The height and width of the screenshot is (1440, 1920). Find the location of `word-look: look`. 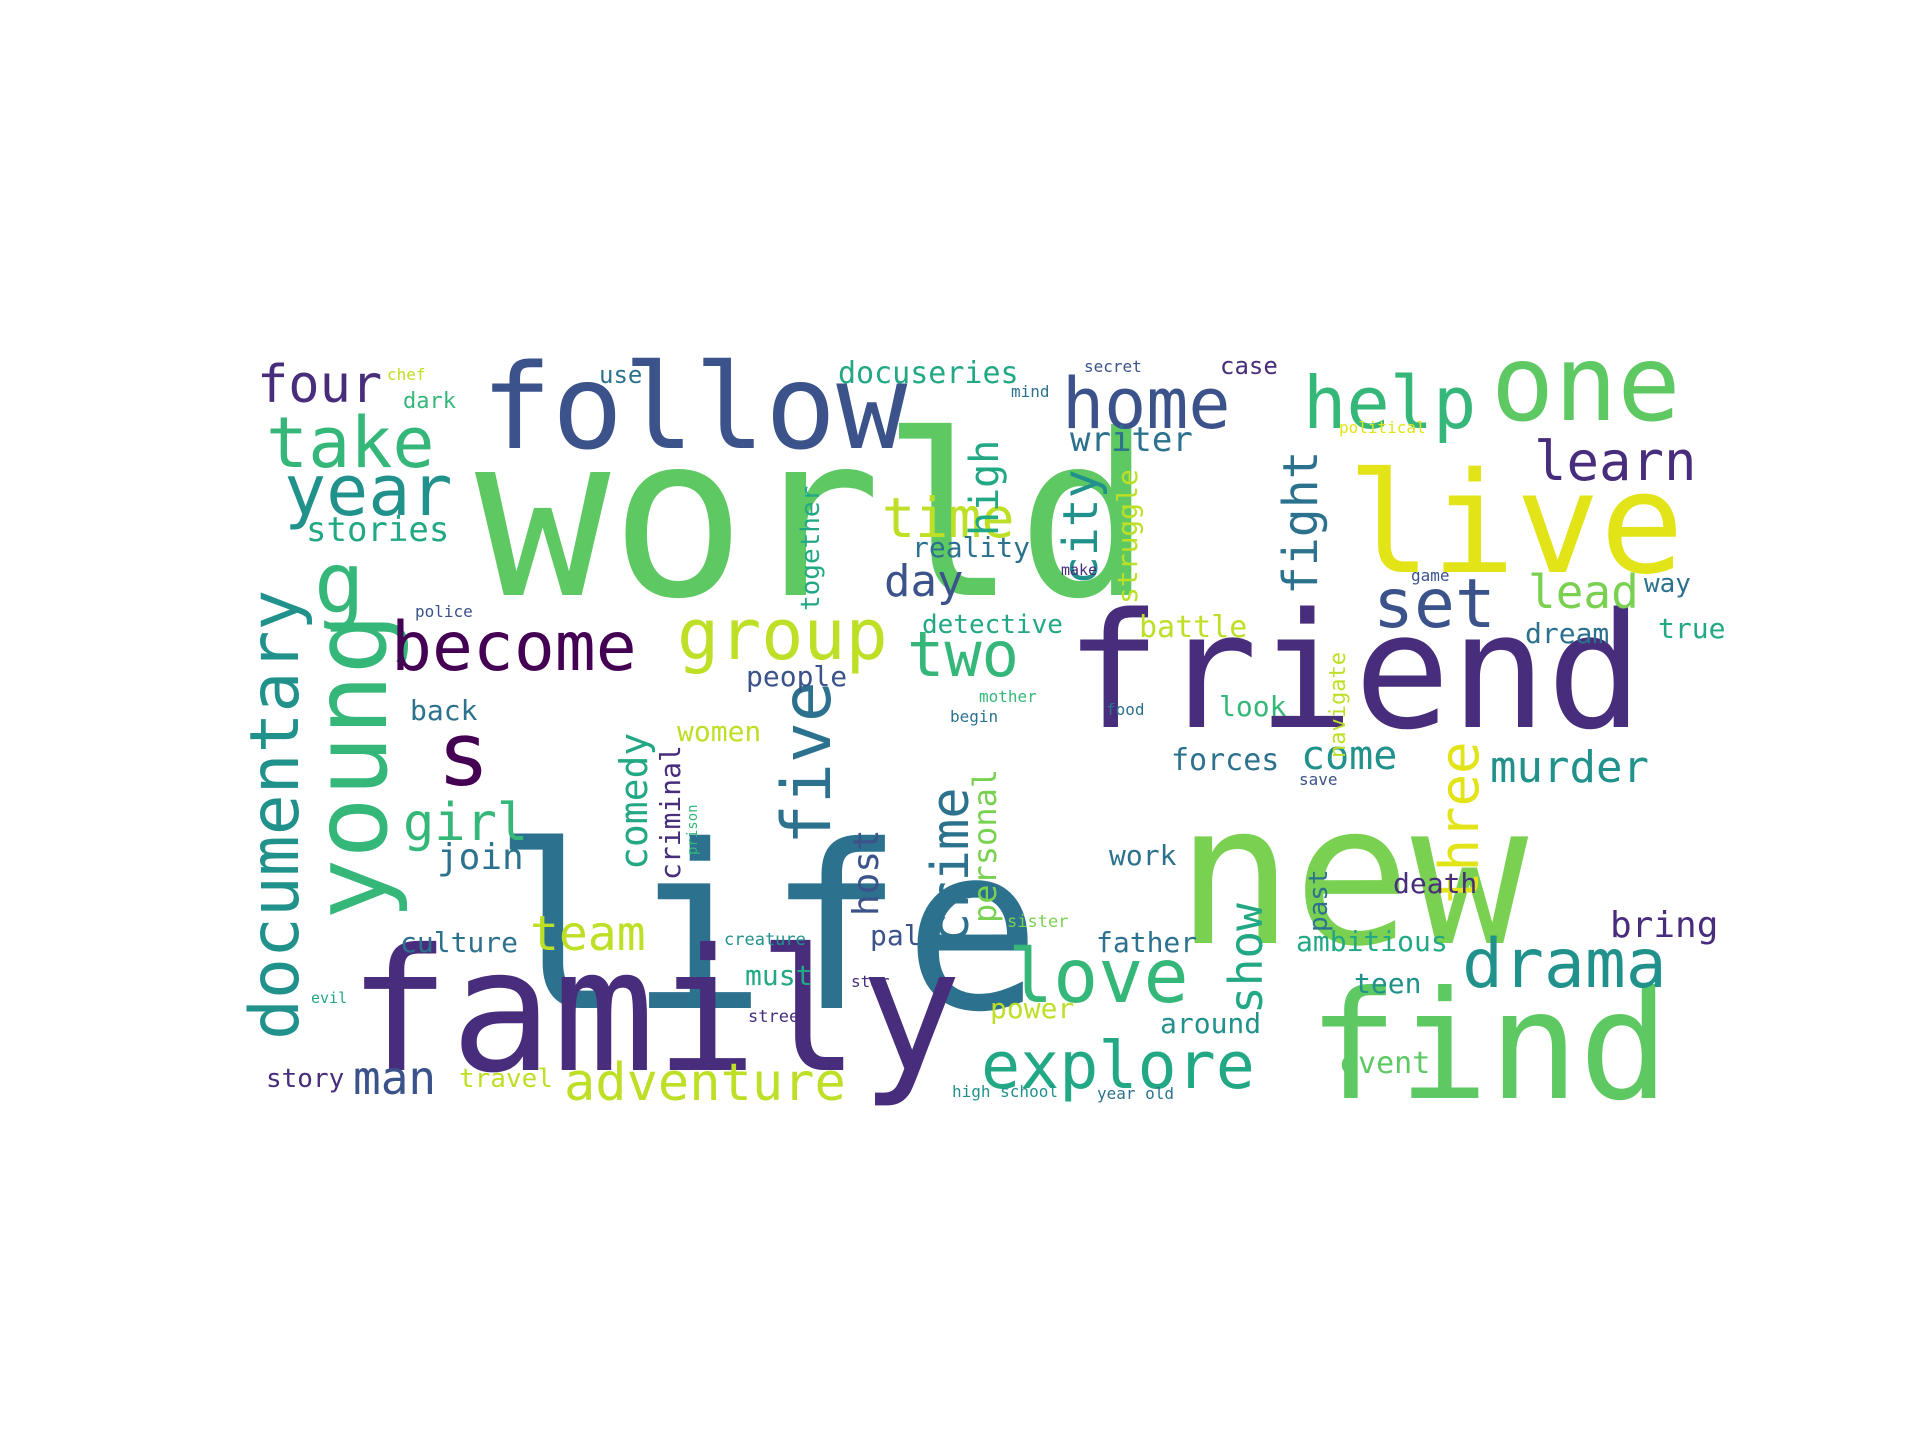

word-look: look is located at coordinates (1253, 706).